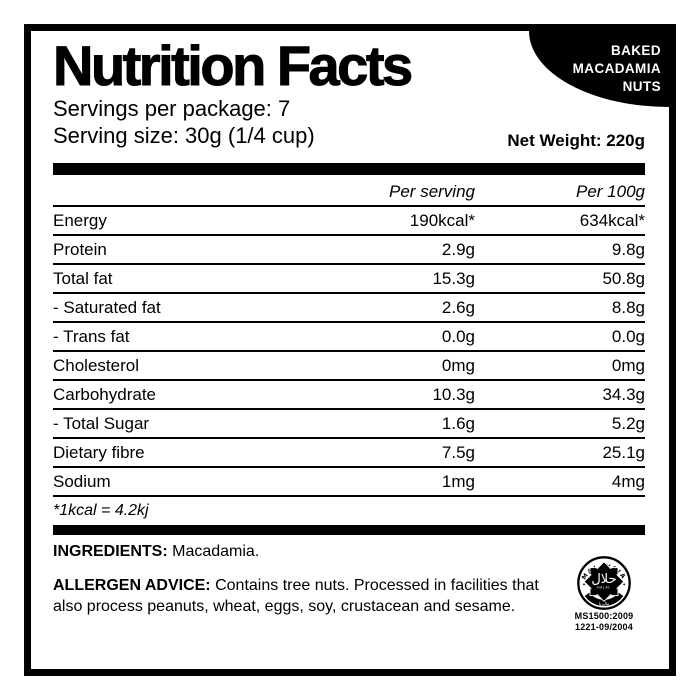 Image resolution: width=700 pixels, height=700 pixels. Describe the element at coordinates (628, 365) in the screenshot. I see `nutrient-per-100g-value: 0mg` at that location.